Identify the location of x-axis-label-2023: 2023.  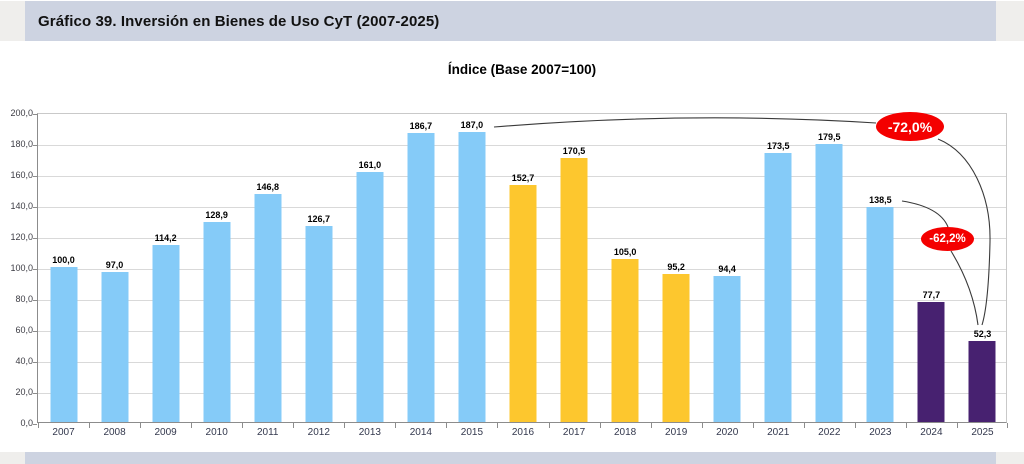
(880, 432).